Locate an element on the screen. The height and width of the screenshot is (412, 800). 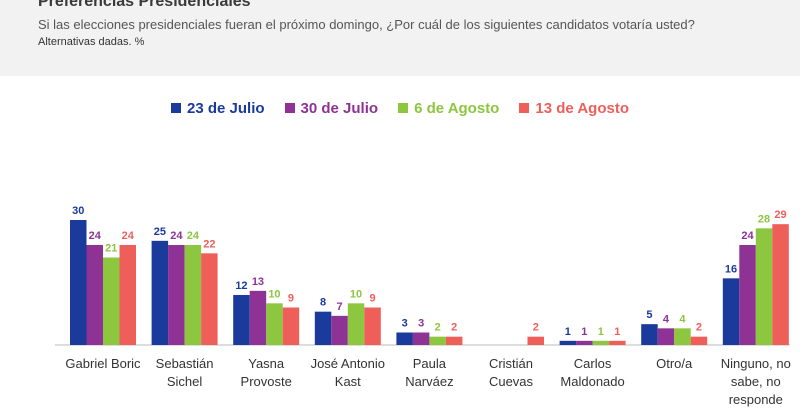
data-label: 16 is located at coordinates (731, 269).